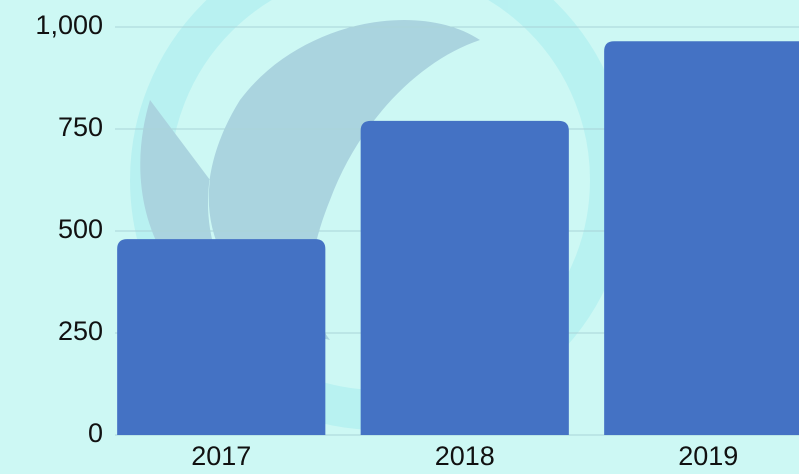 The width and height of the screenshot is (799, 474). What do you see at coordinates (465, 456) in the screenshot?
I see `x-tick-label: 2018` at bounding box center [465, 456].